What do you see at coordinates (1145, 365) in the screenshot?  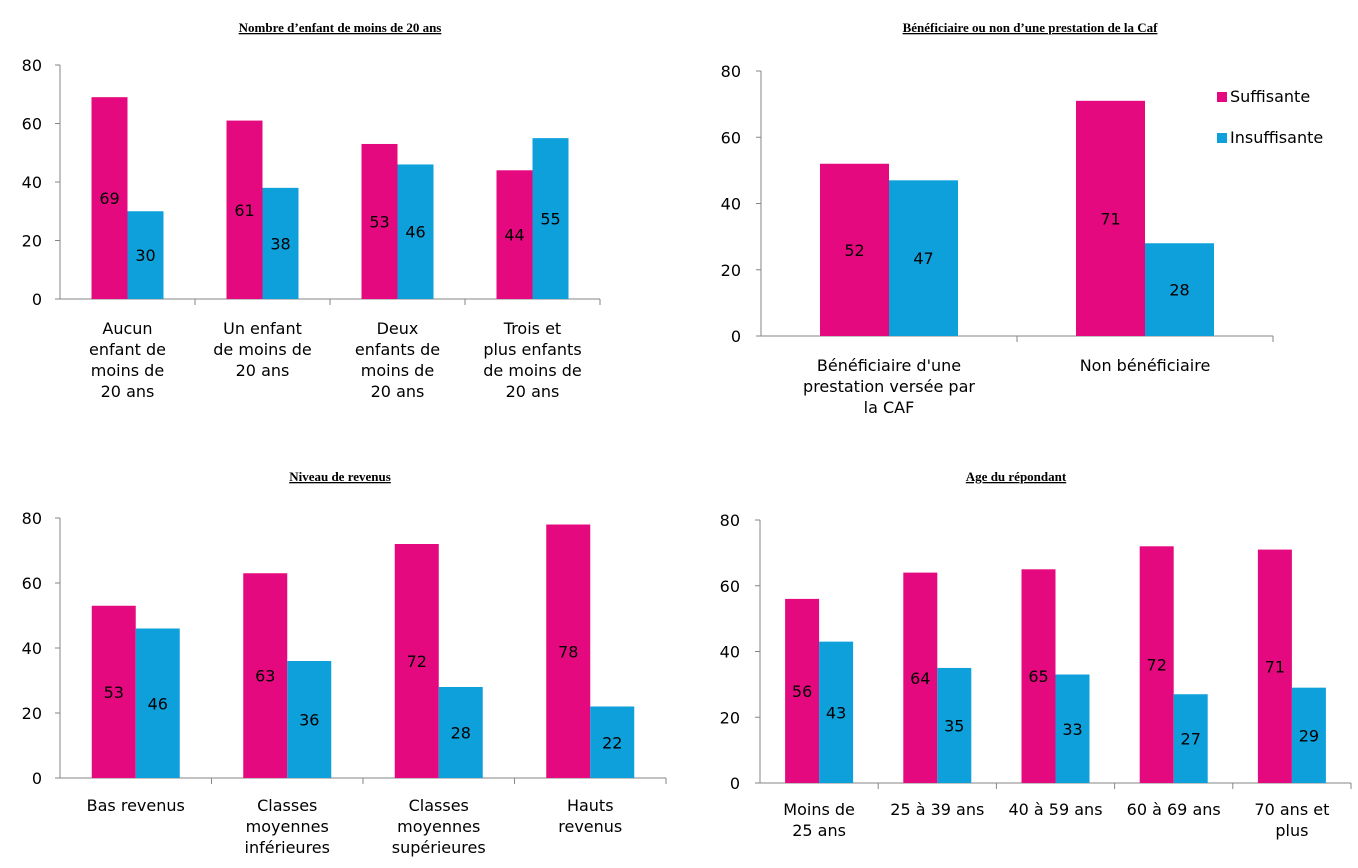 I see `category-label: Non bénéficiaire` at bounding box center [1145, 365].